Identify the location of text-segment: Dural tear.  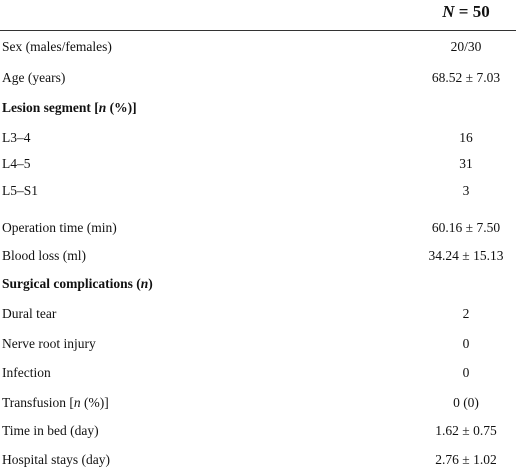
(29, 313).